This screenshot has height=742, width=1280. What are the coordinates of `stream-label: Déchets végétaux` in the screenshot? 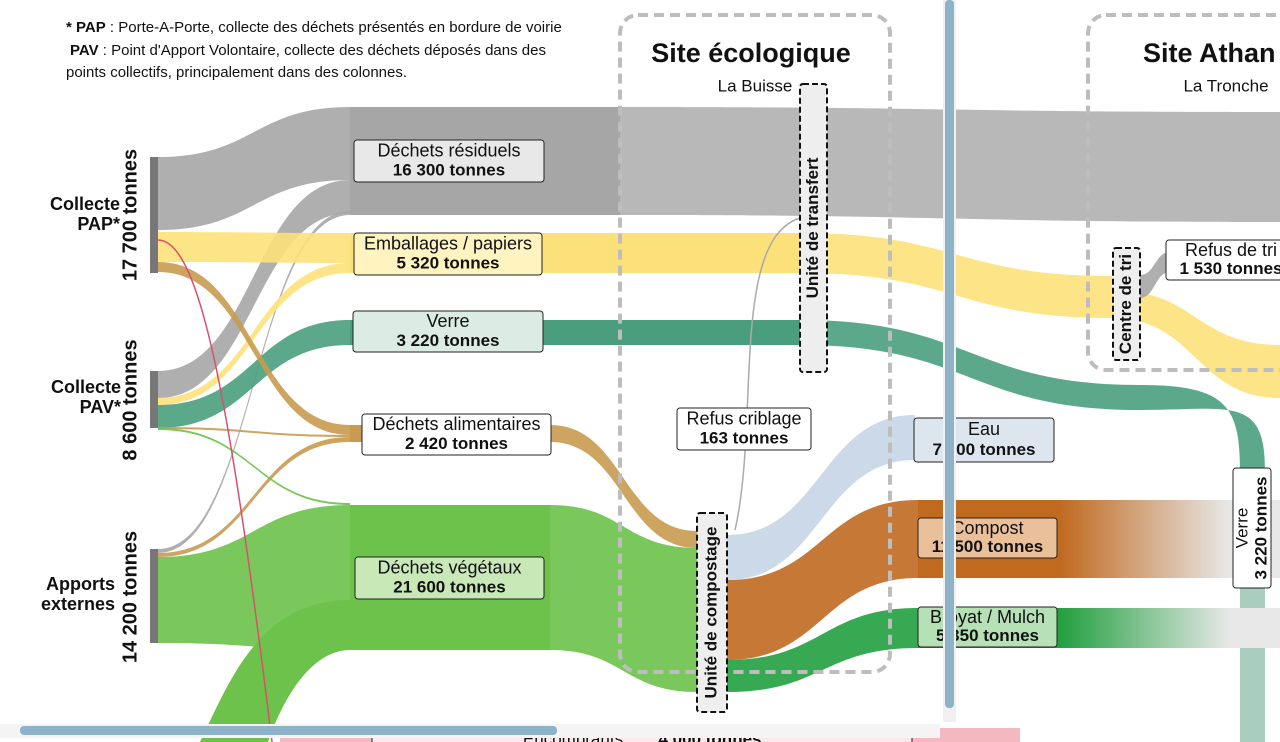 It's located at (449, 568).